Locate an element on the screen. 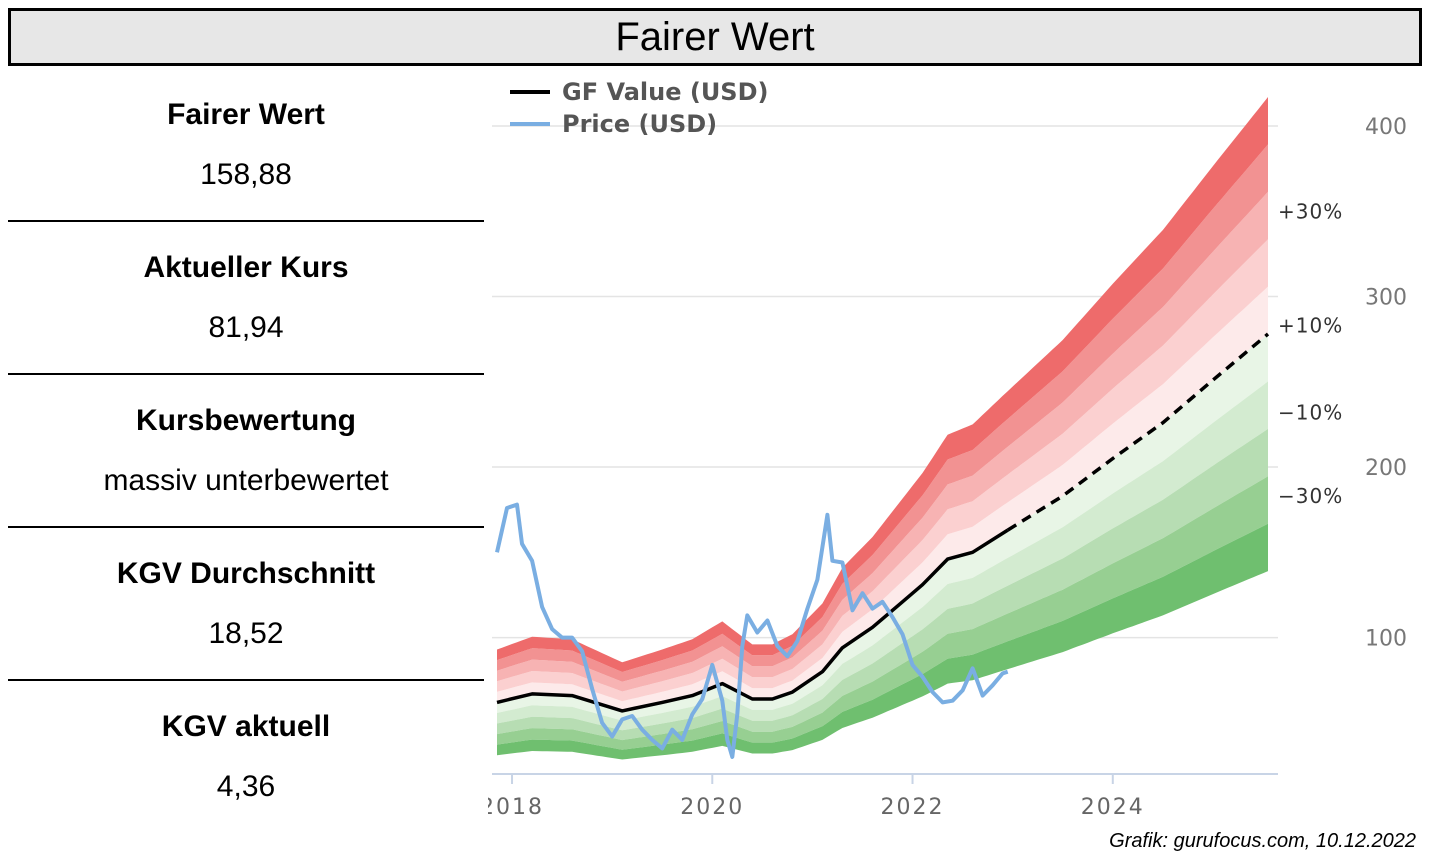  metric-label: KGV aktuell is located at coordinates (246, 726).